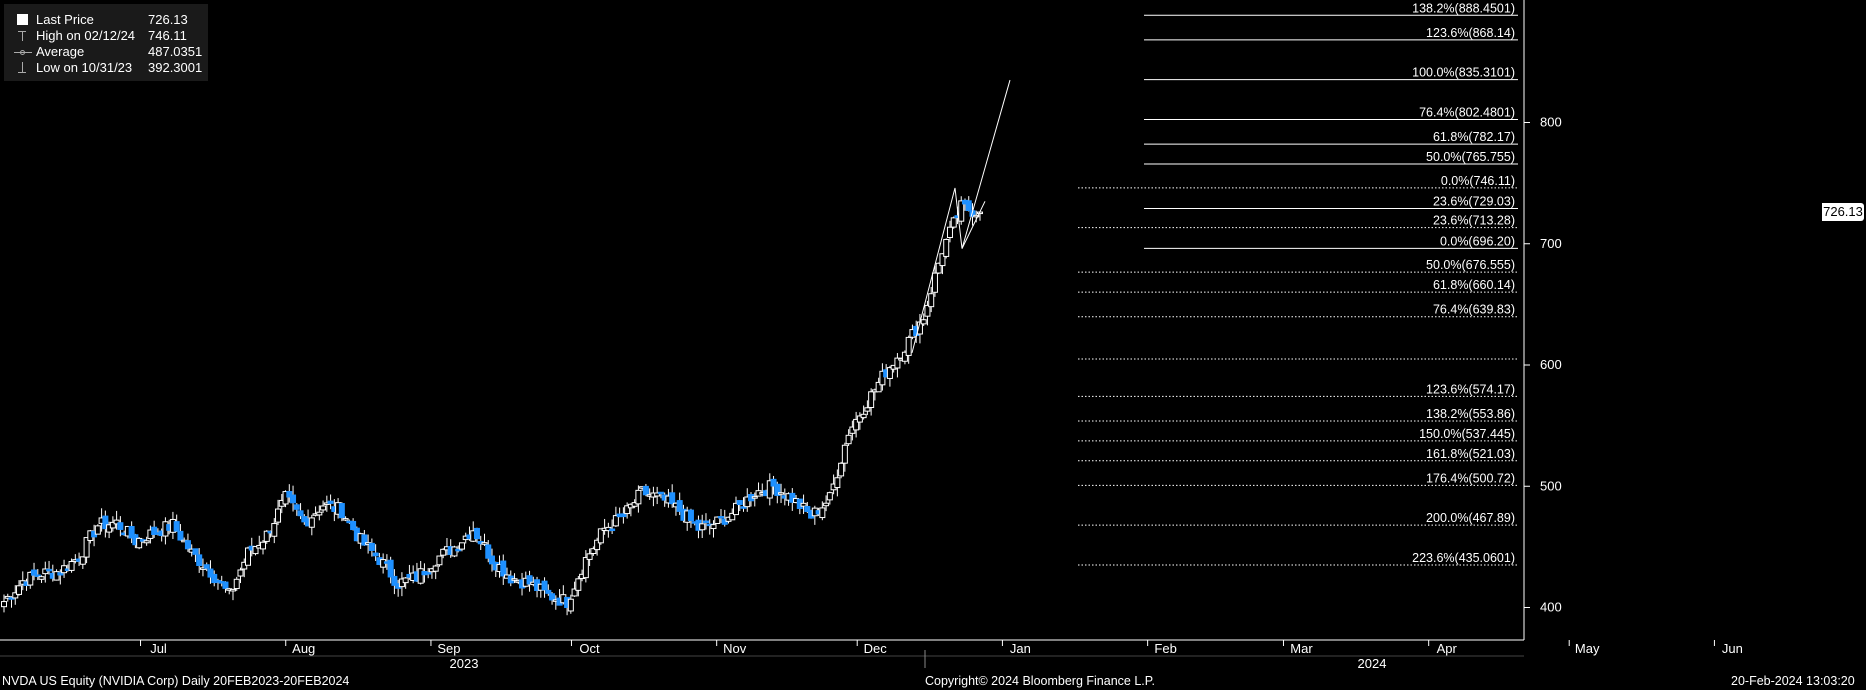 The image size is (1866, 690). Describe the element at coordinates (175, 67) in the screenshot. I see `legend-low-value: 392.3001` at that location.